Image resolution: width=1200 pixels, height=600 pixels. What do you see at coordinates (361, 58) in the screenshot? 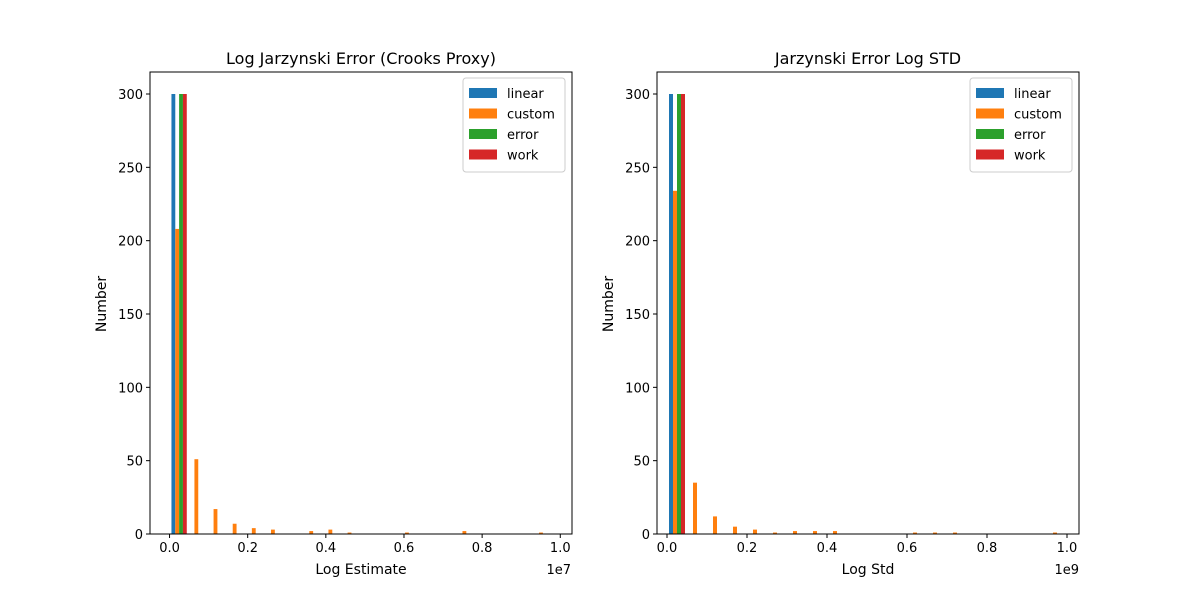
I see `chart-title: Log Jarzynski Error (Crooks Proxy)` at bounding box center [361, 58].